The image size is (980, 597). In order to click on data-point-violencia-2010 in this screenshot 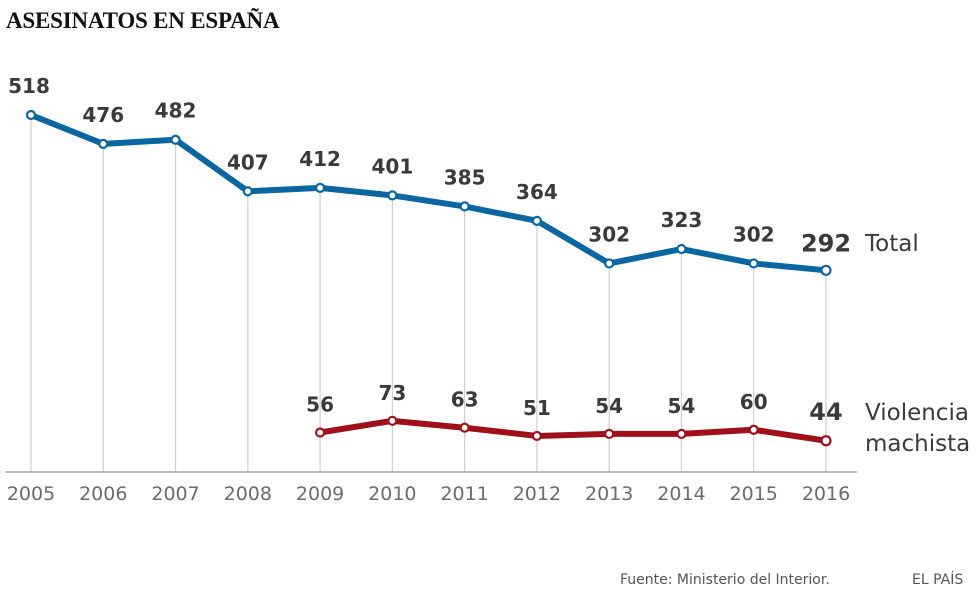, I will do `click(392, 420)`.